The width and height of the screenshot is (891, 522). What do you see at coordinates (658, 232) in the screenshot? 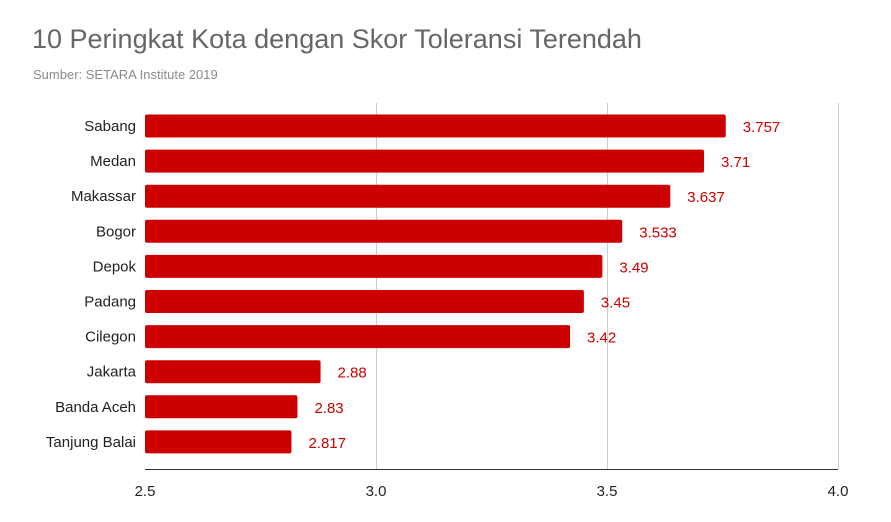
I see `value-label-3: 3.533` at bounding box center [658, 232].